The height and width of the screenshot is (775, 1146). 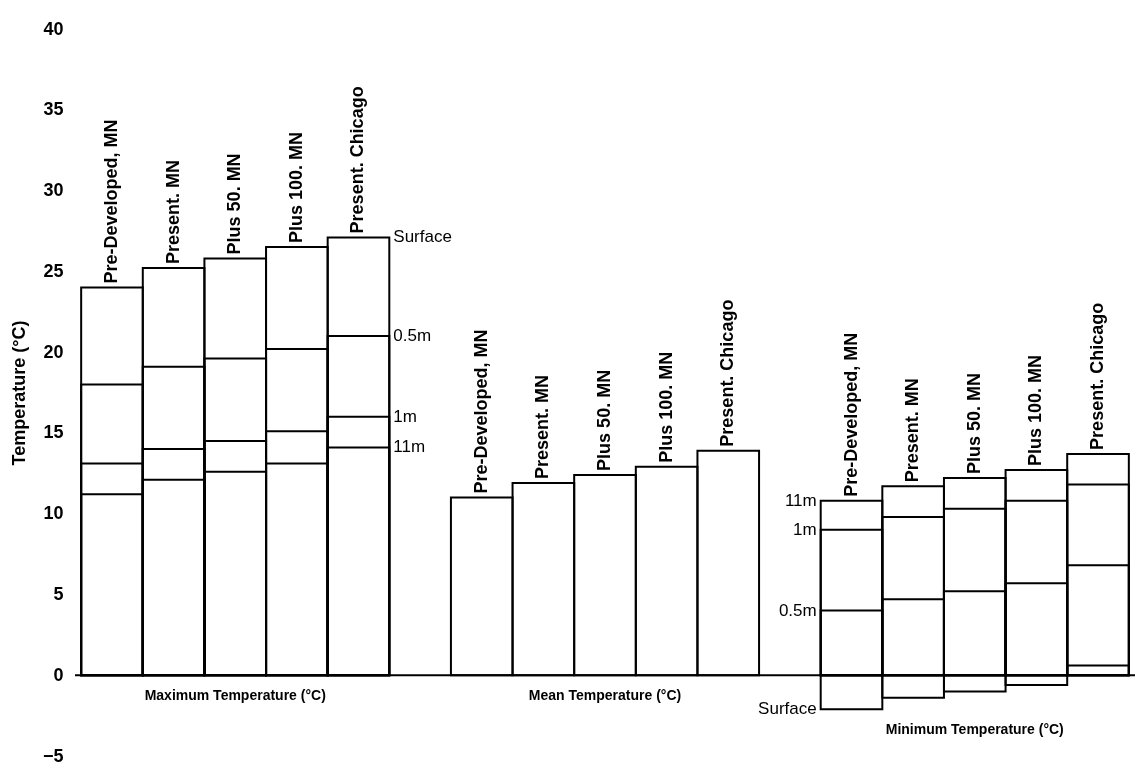 I want to click on y-tick-label: 0, so click(x=58, y=674).